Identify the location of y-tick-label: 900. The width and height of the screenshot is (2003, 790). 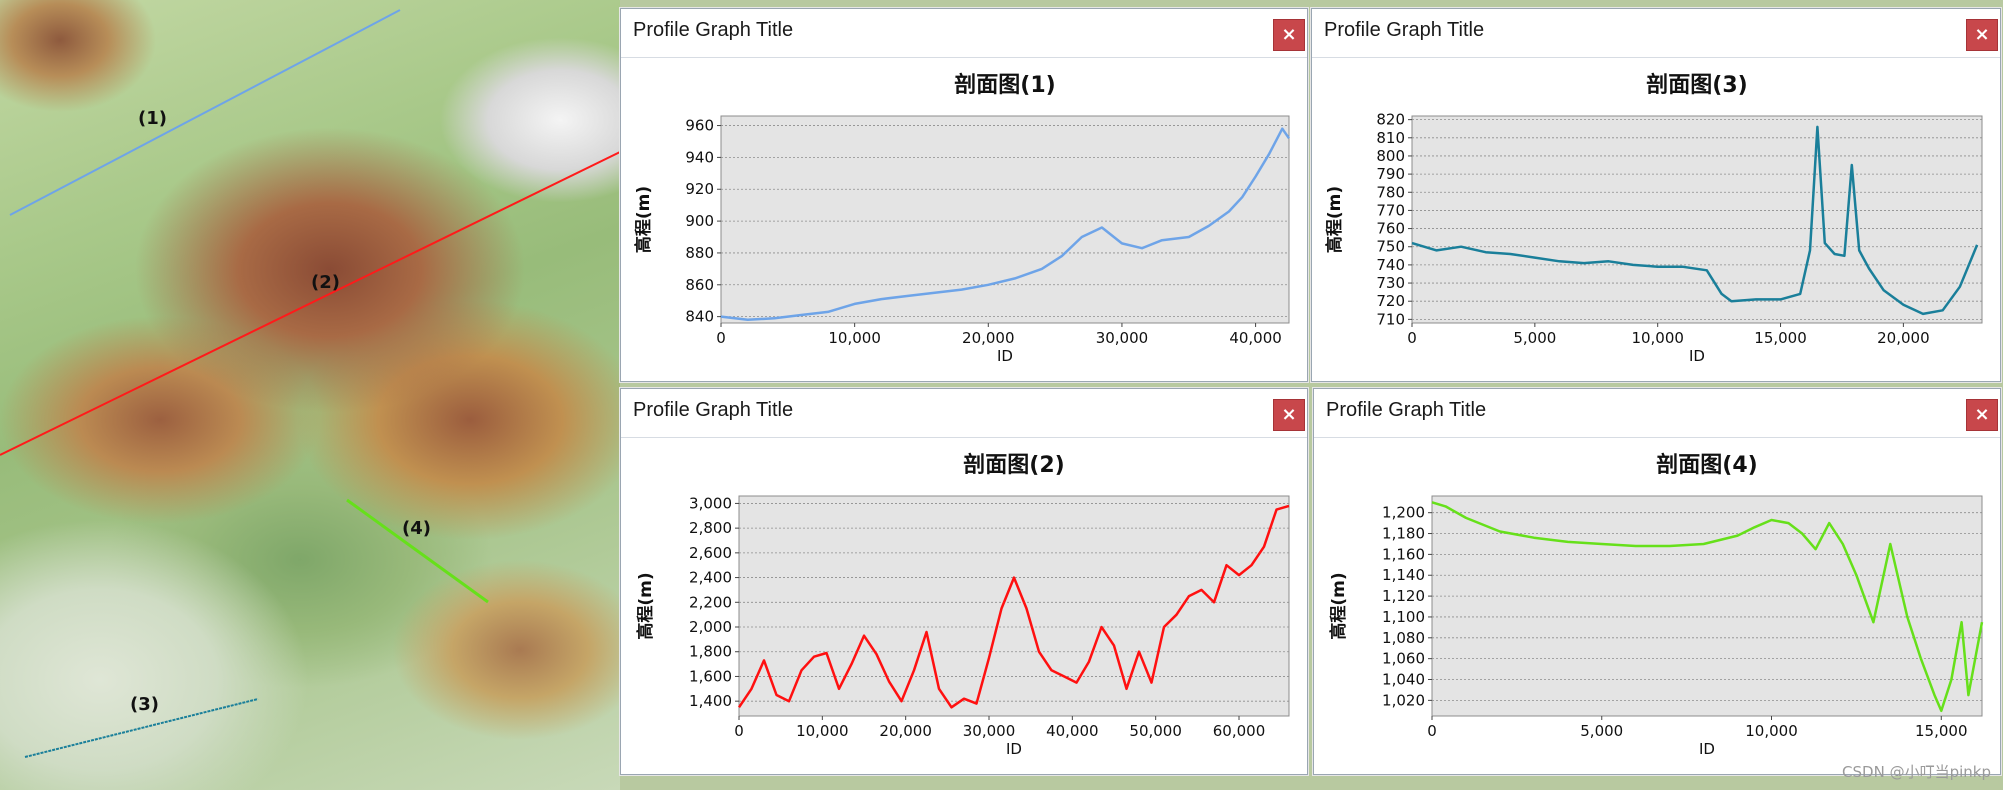
(699, 221).